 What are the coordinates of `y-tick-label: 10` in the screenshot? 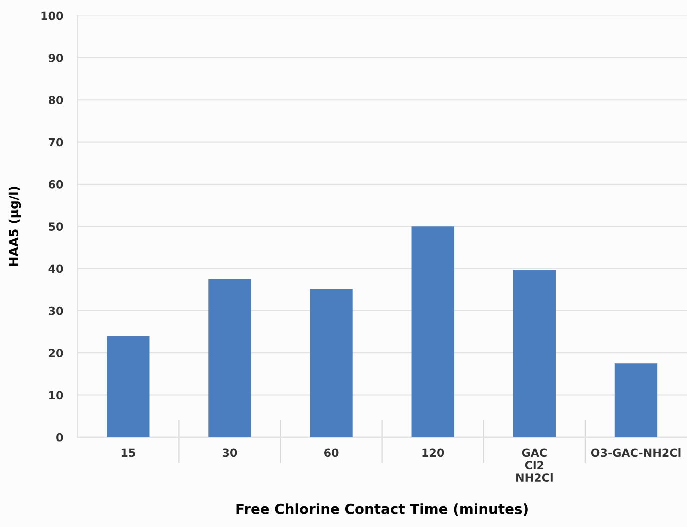 It's located at (57, 395).